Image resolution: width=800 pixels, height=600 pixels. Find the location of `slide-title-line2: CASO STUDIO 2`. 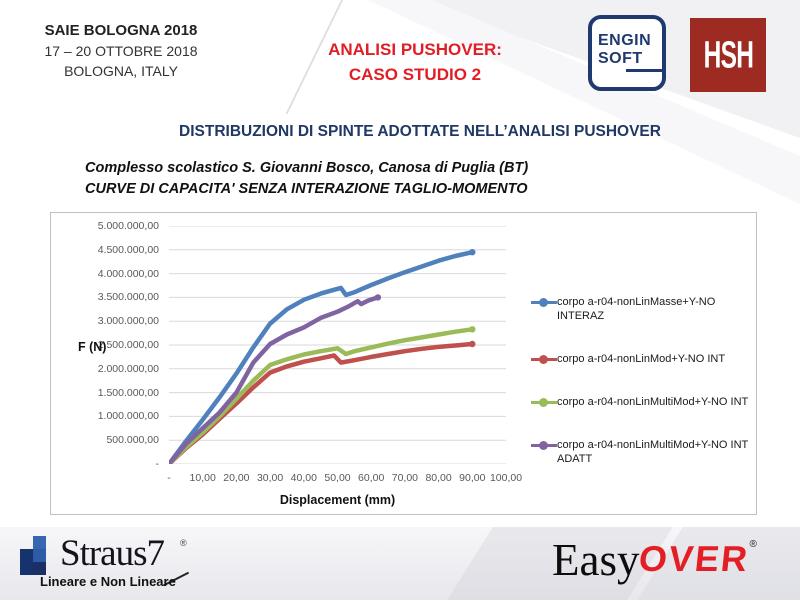

slide-title-line2: CASO STUDIO 2 is located at coordinates (415, 74).